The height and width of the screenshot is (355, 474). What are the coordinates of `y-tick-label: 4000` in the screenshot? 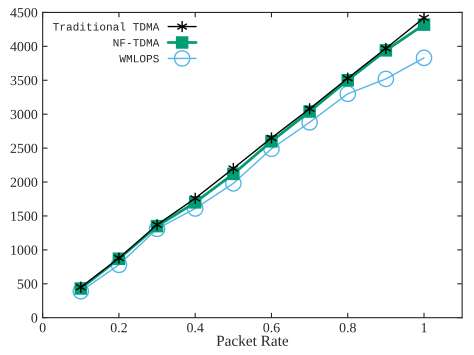 It's located at (24, 47).